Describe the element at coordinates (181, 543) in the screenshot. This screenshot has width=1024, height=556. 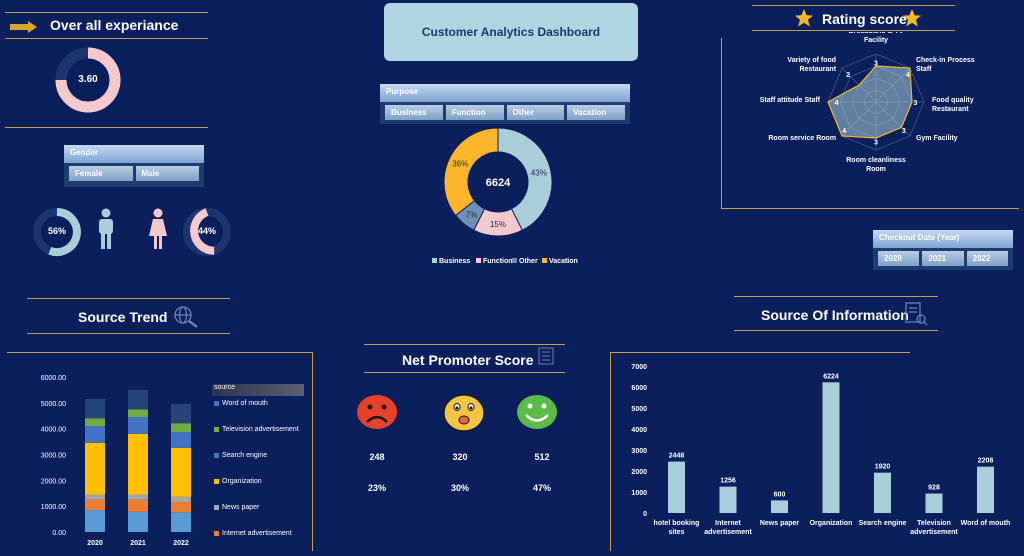
I see `x-tick-label: 2022` at that location.